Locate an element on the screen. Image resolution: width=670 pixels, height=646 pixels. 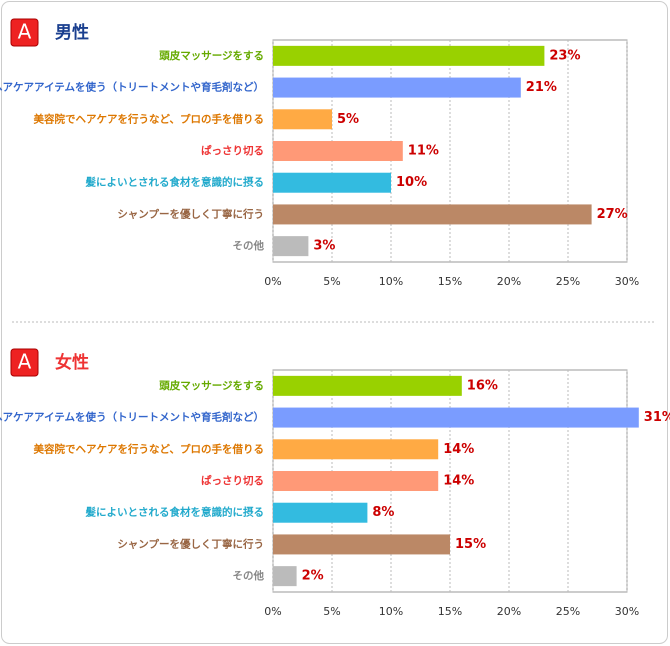
value-label: 10% is located at coordinates (411, 182).